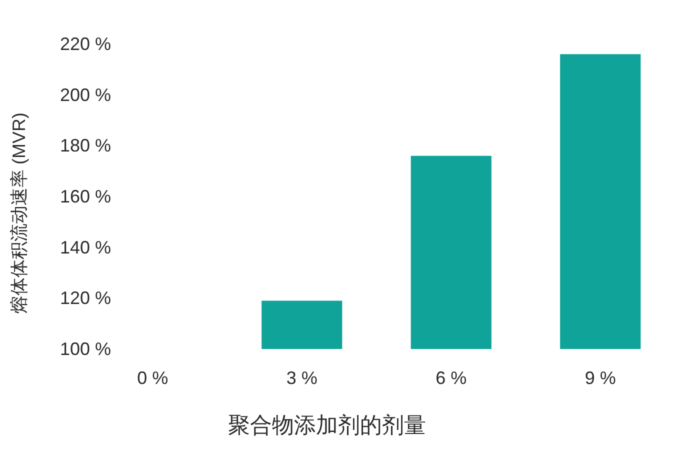 The image size is (675, 456). Describe the element at coordinates (85, 196) in the screenshot. I see `y-tick-label: 160 %` at that location.